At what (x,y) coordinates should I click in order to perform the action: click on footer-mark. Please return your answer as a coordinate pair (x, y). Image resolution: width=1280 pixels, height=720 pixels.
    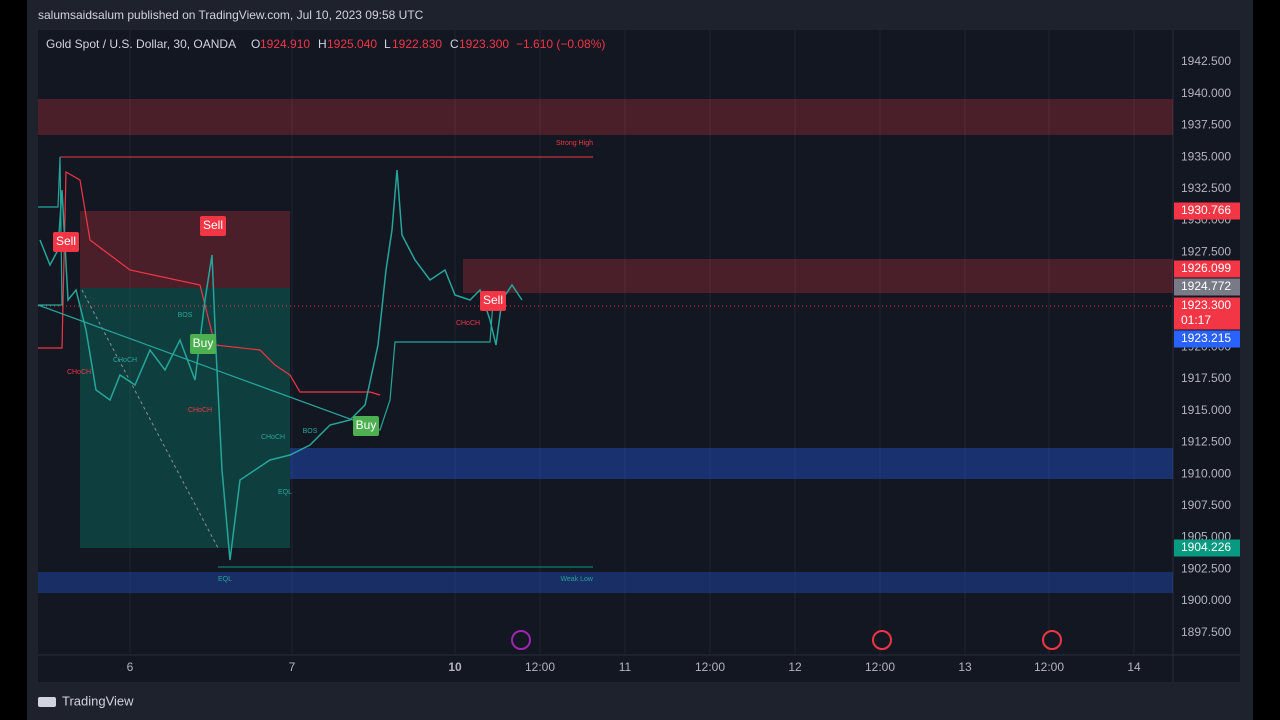
    Looking at the image, I should click on (47, 702).